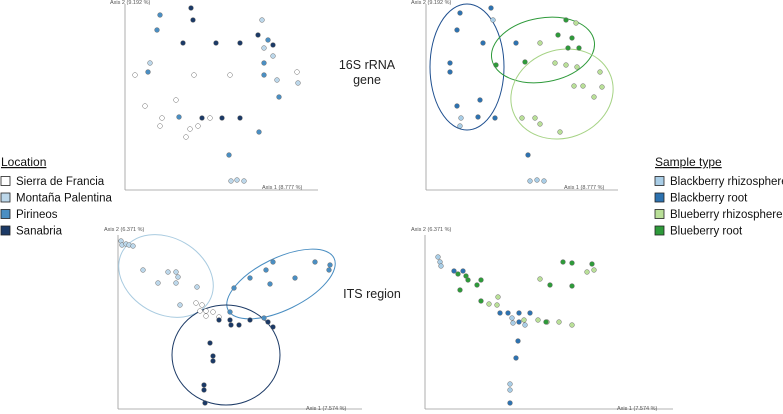  Describe the element at coordinates (37, 215) in the screenshot. I see `legend-location-label-pirineos: Pirineos` at that location.